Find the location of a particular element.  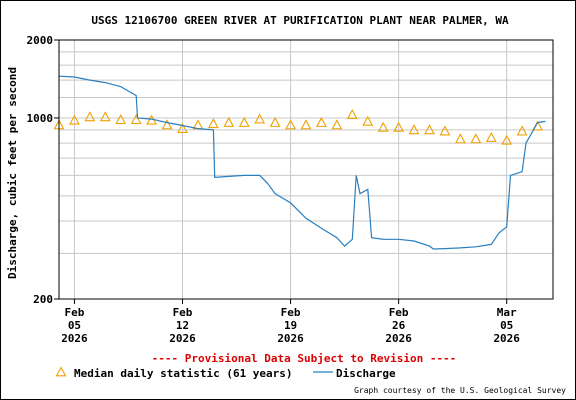

y-tick-label: 1000 is located at coordinates (40, 118).